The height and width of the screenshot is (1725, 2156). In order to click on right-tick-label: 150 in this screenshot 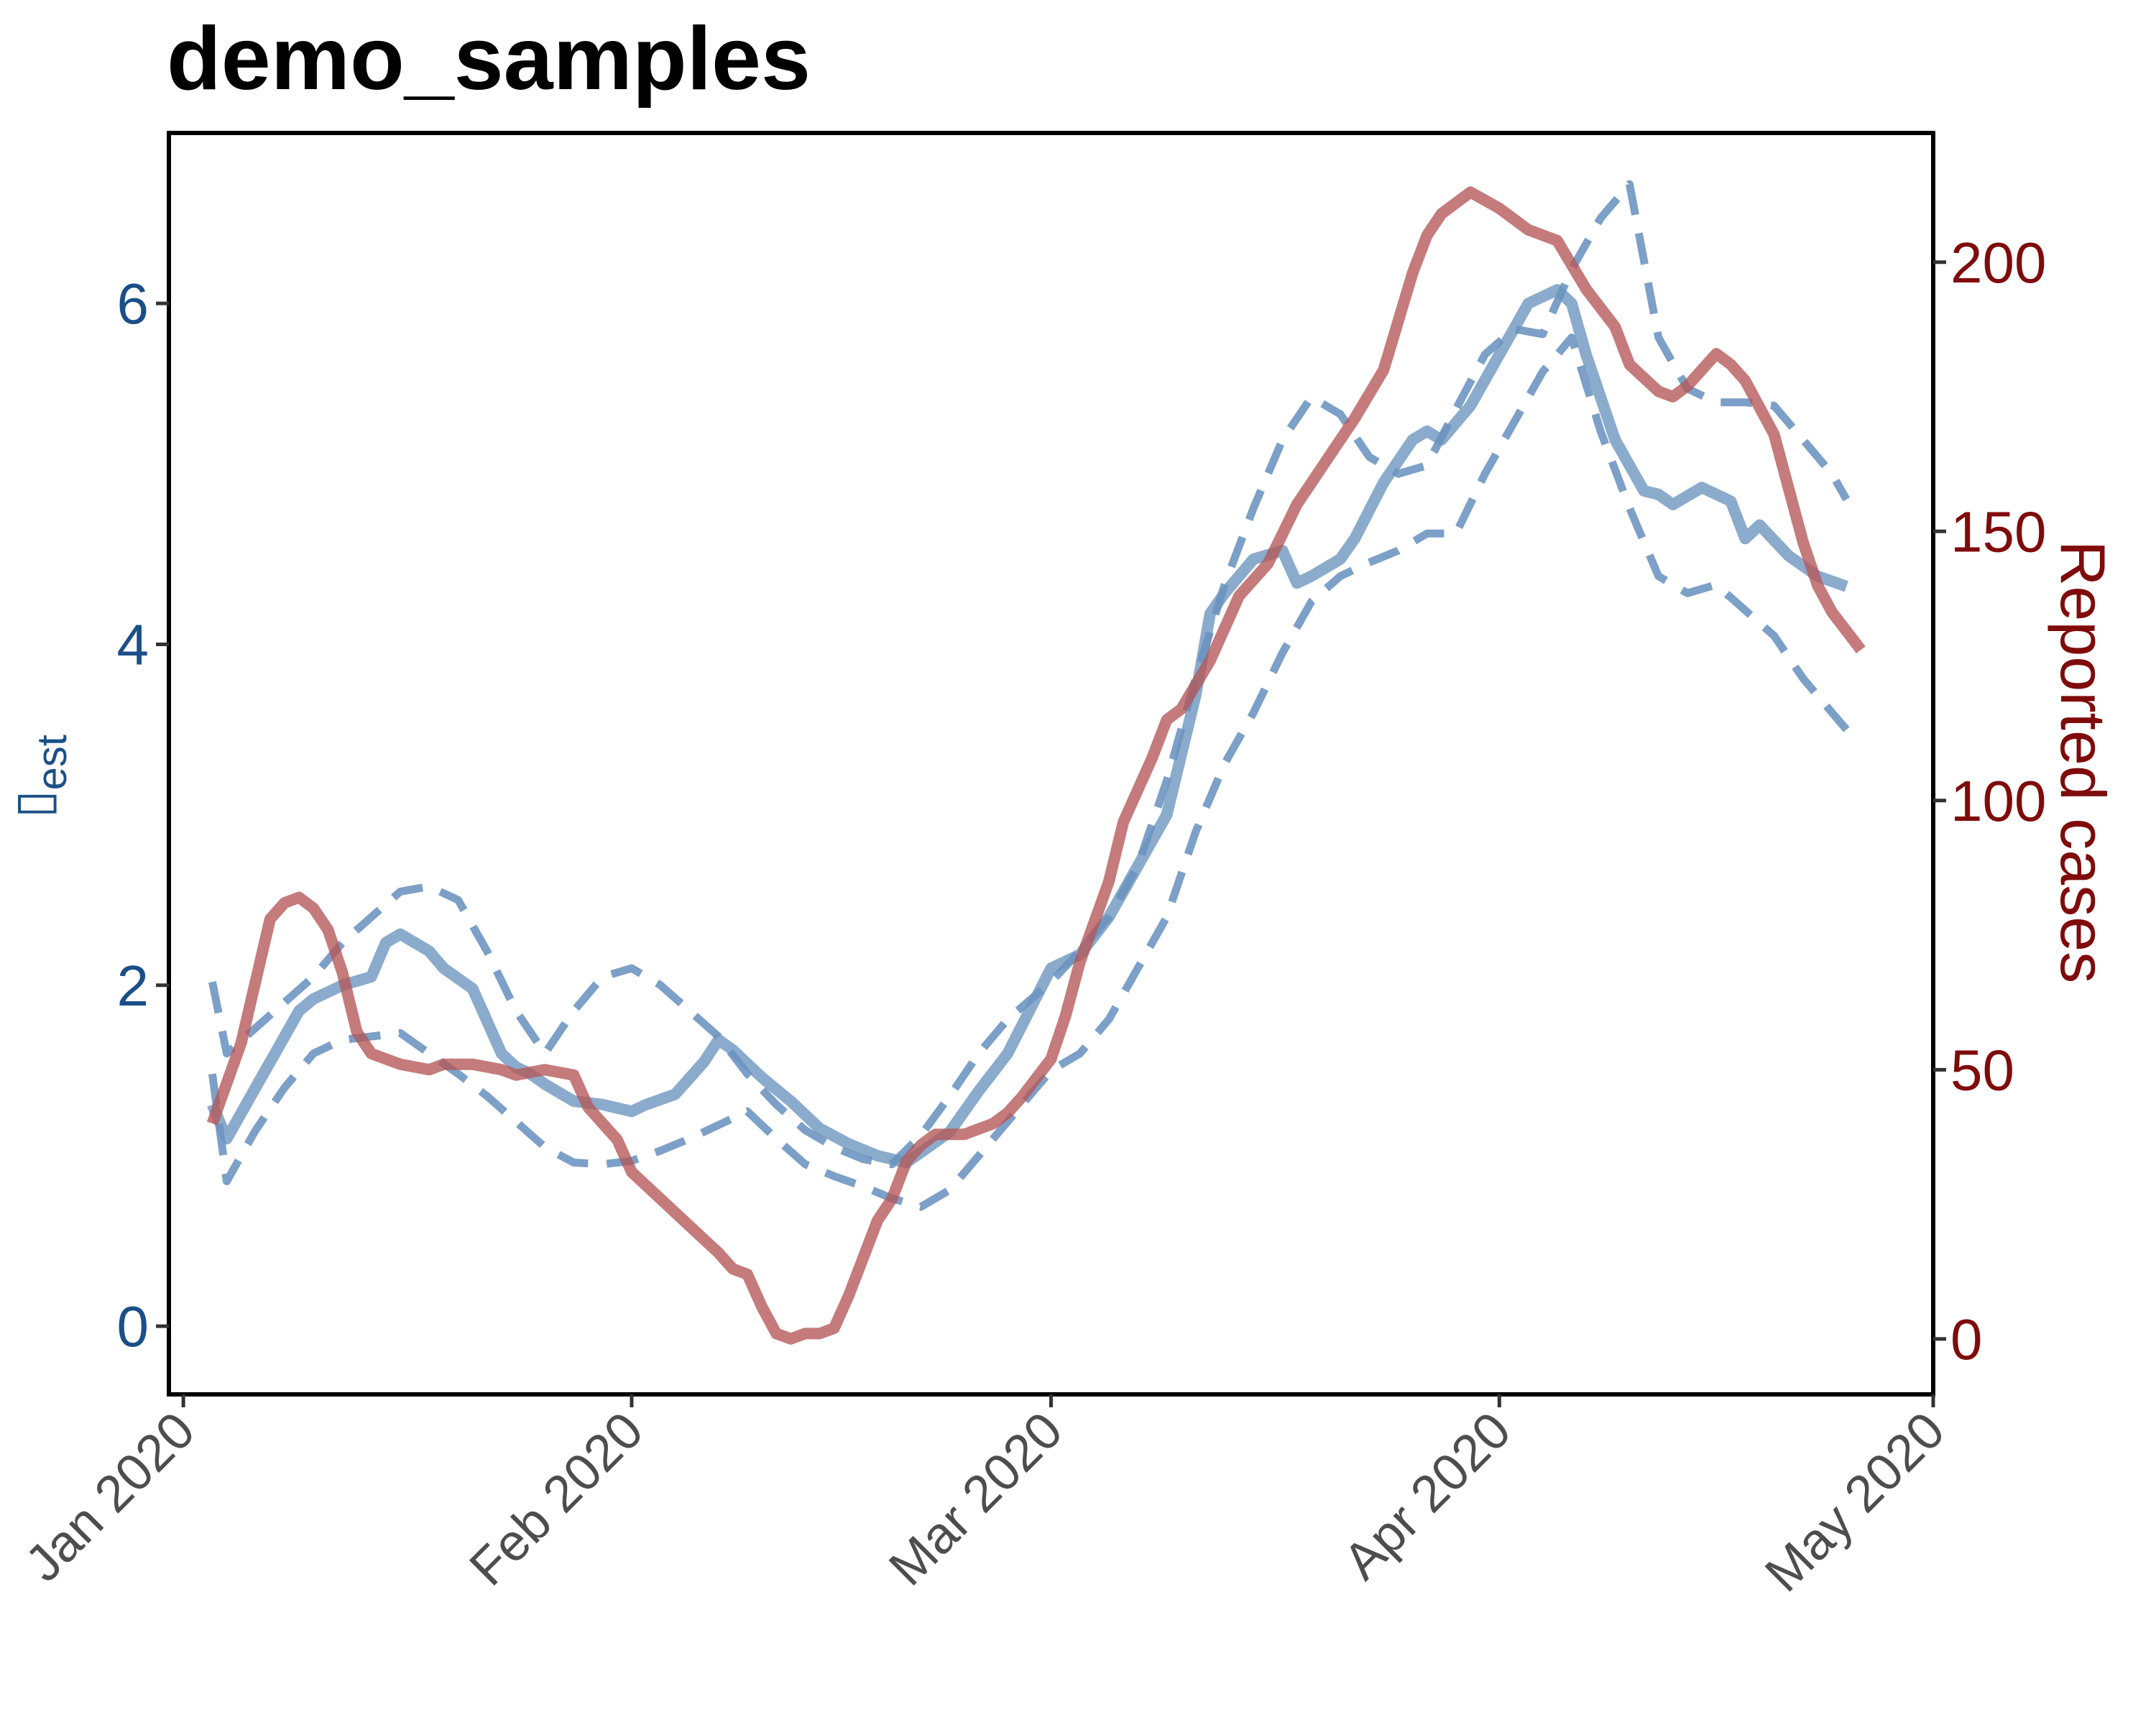, I will do `click(1998, 532)`.